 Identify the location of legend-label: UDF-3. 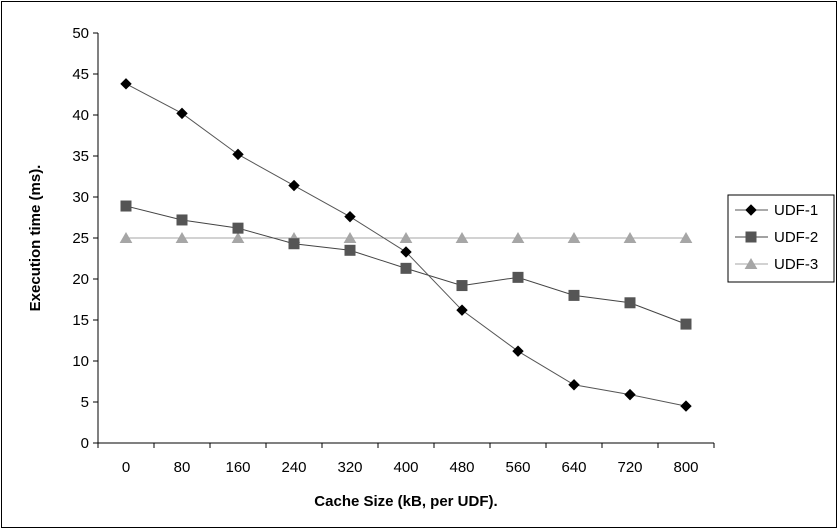
(796, 264).